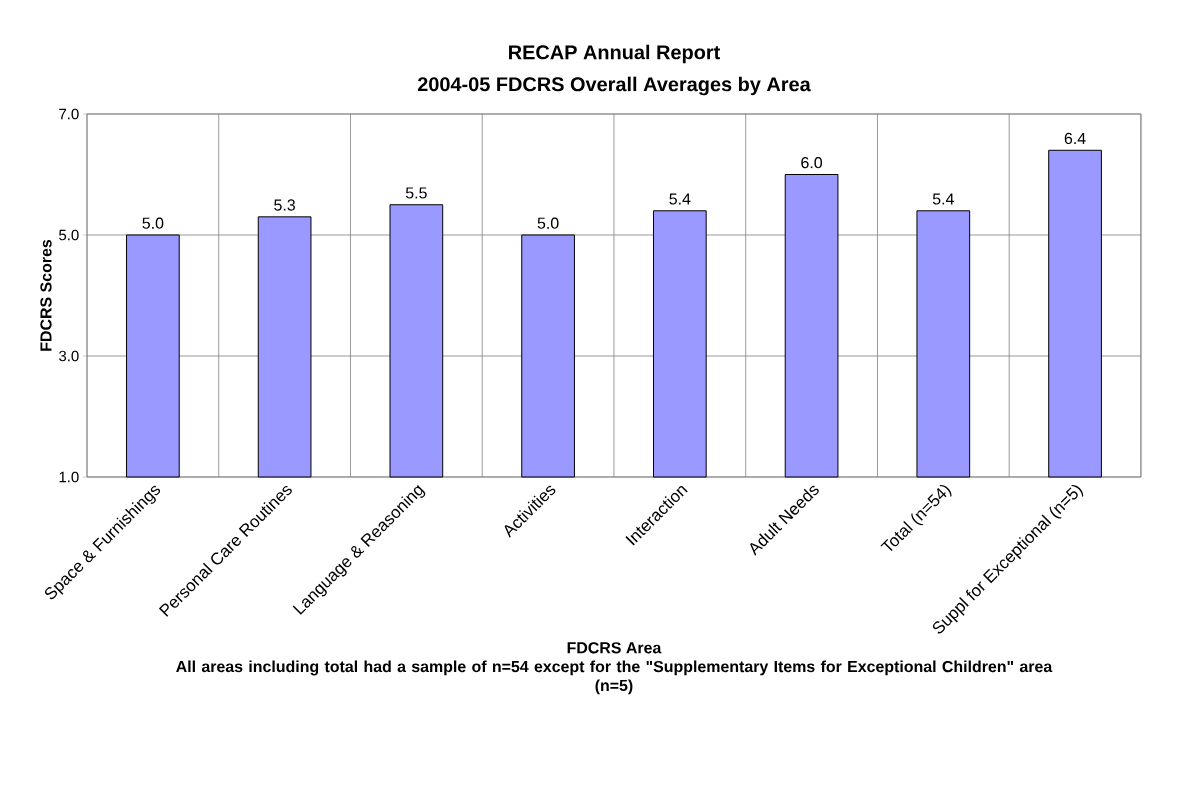 The image size is (1190, 794). I want to click on data-label: 6.0, so click(812, 163).